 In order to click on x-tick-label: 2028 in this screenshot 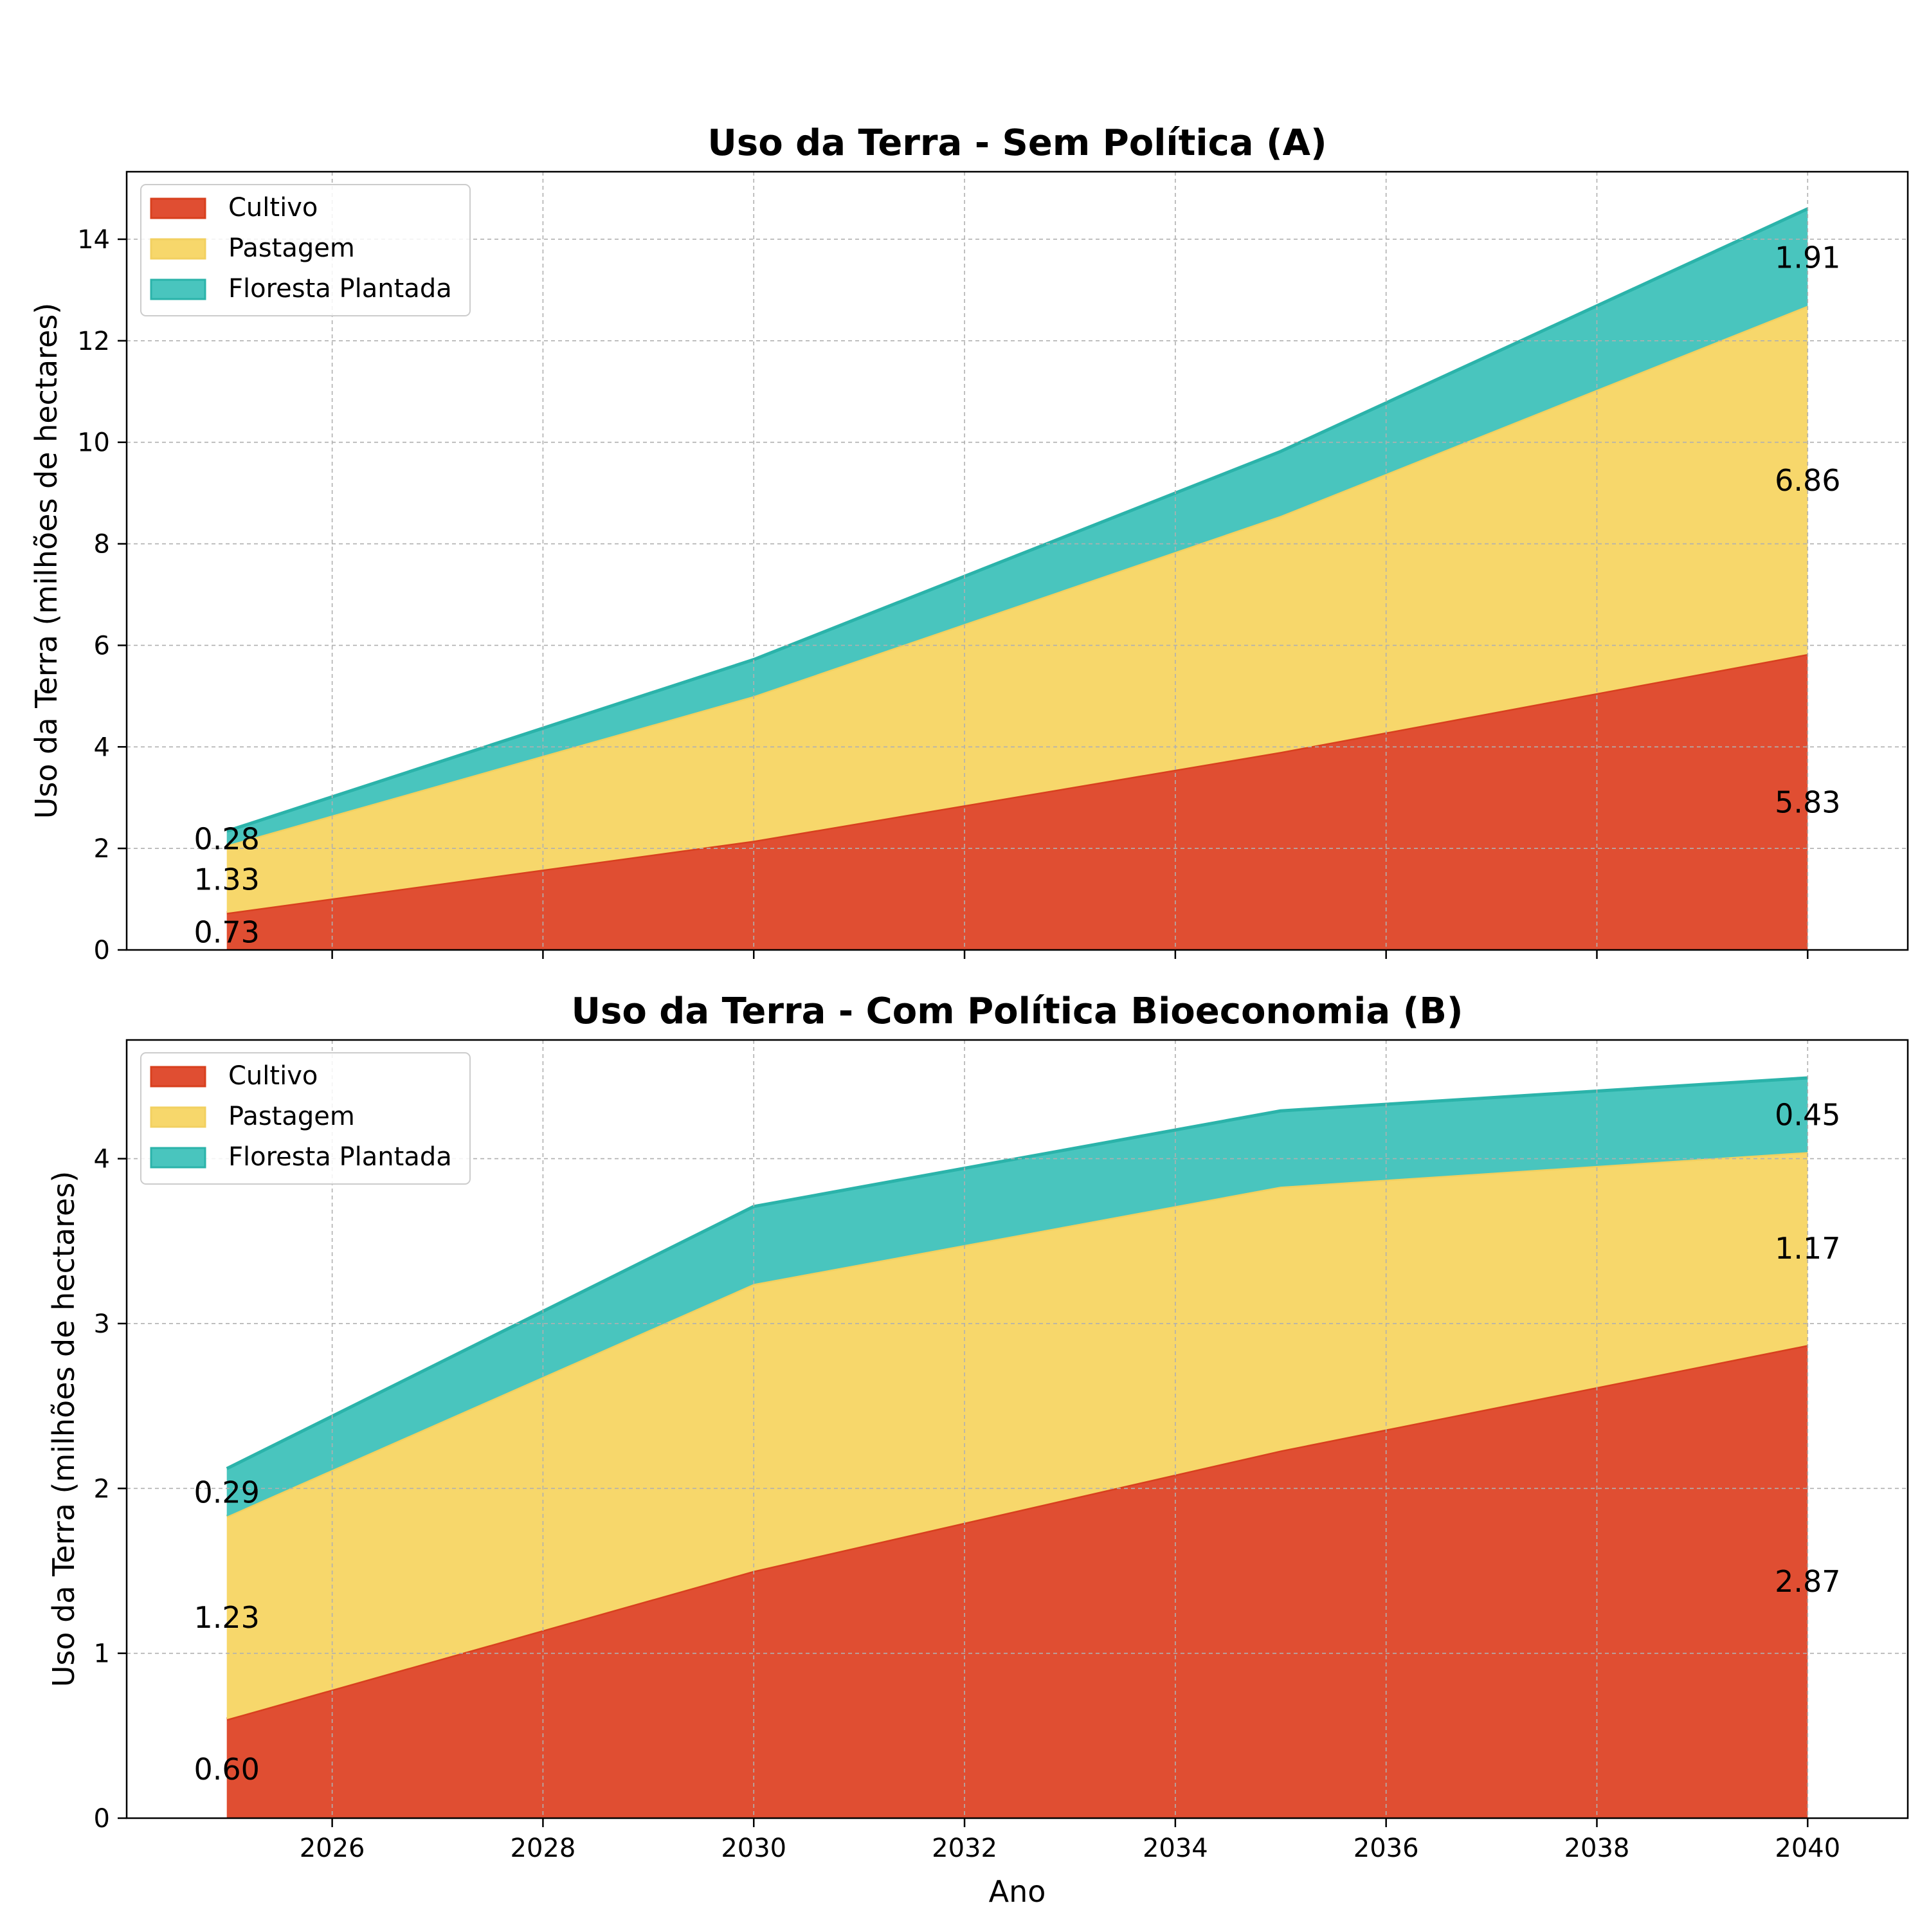, I will do `click(543, 1849)`.